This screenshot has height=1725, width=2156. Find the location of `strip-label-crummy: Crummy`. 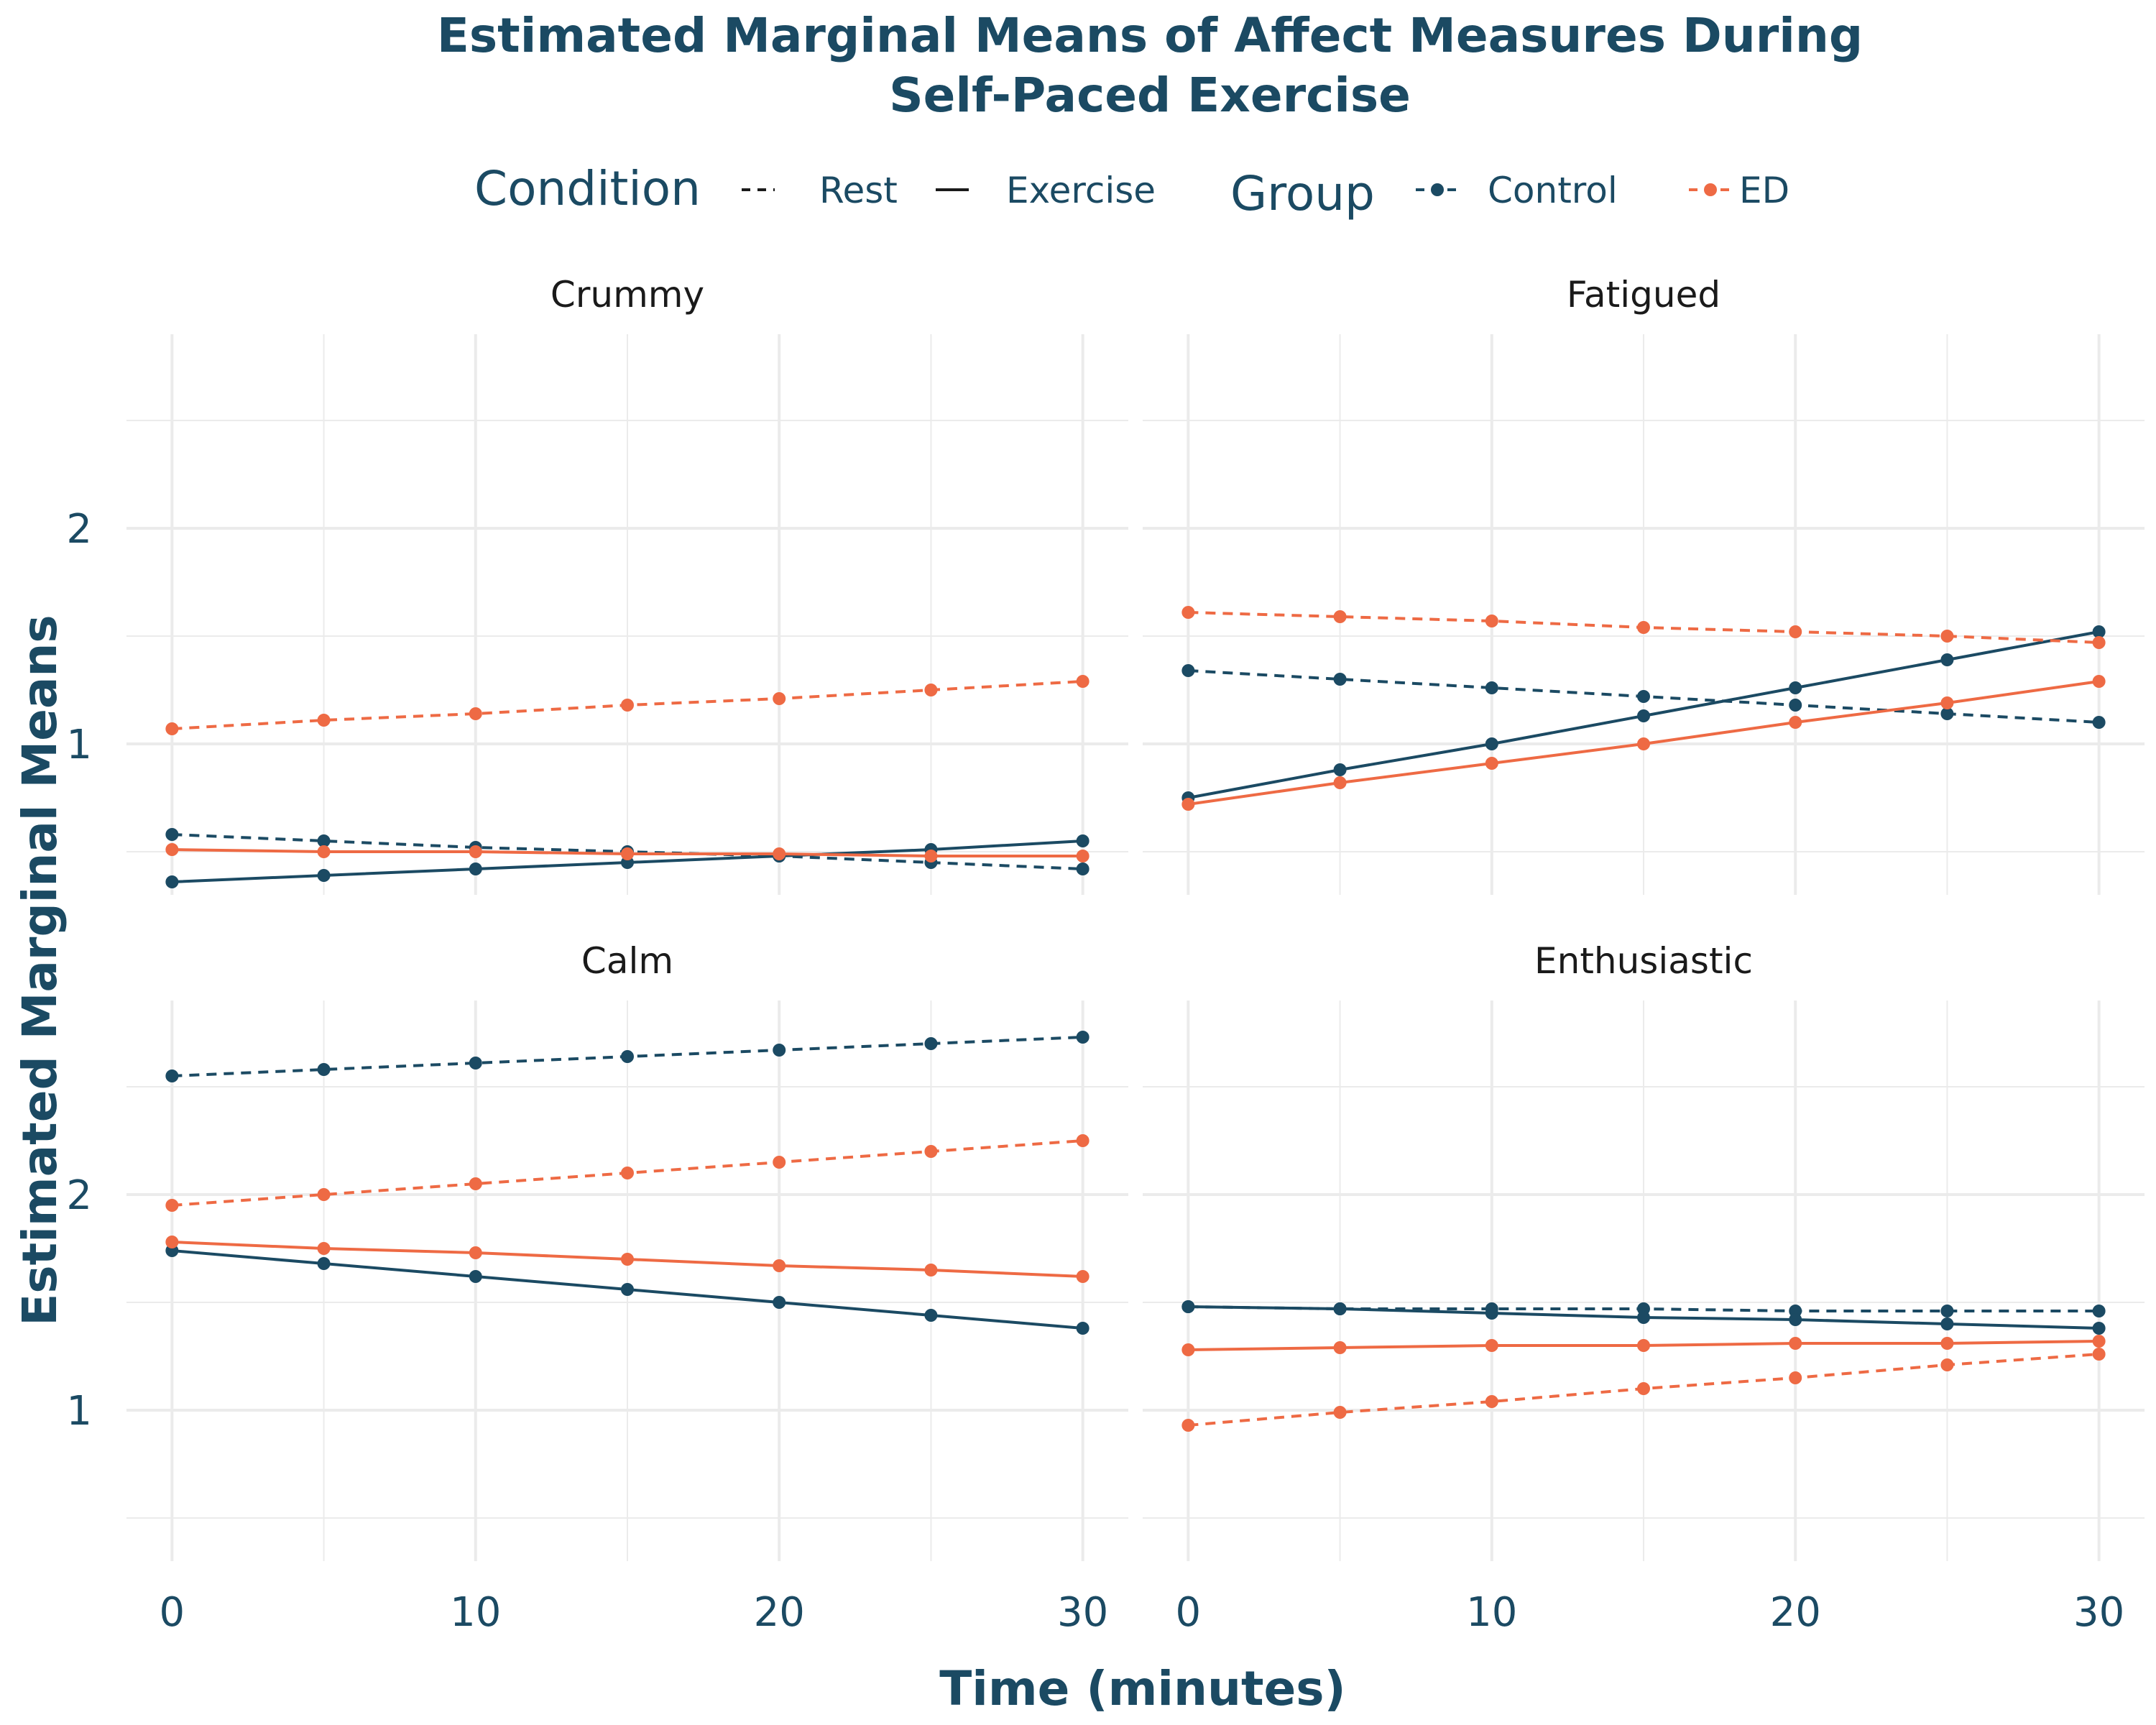

strip-label-crummy: Crummy is located at coordinates (627, 295).